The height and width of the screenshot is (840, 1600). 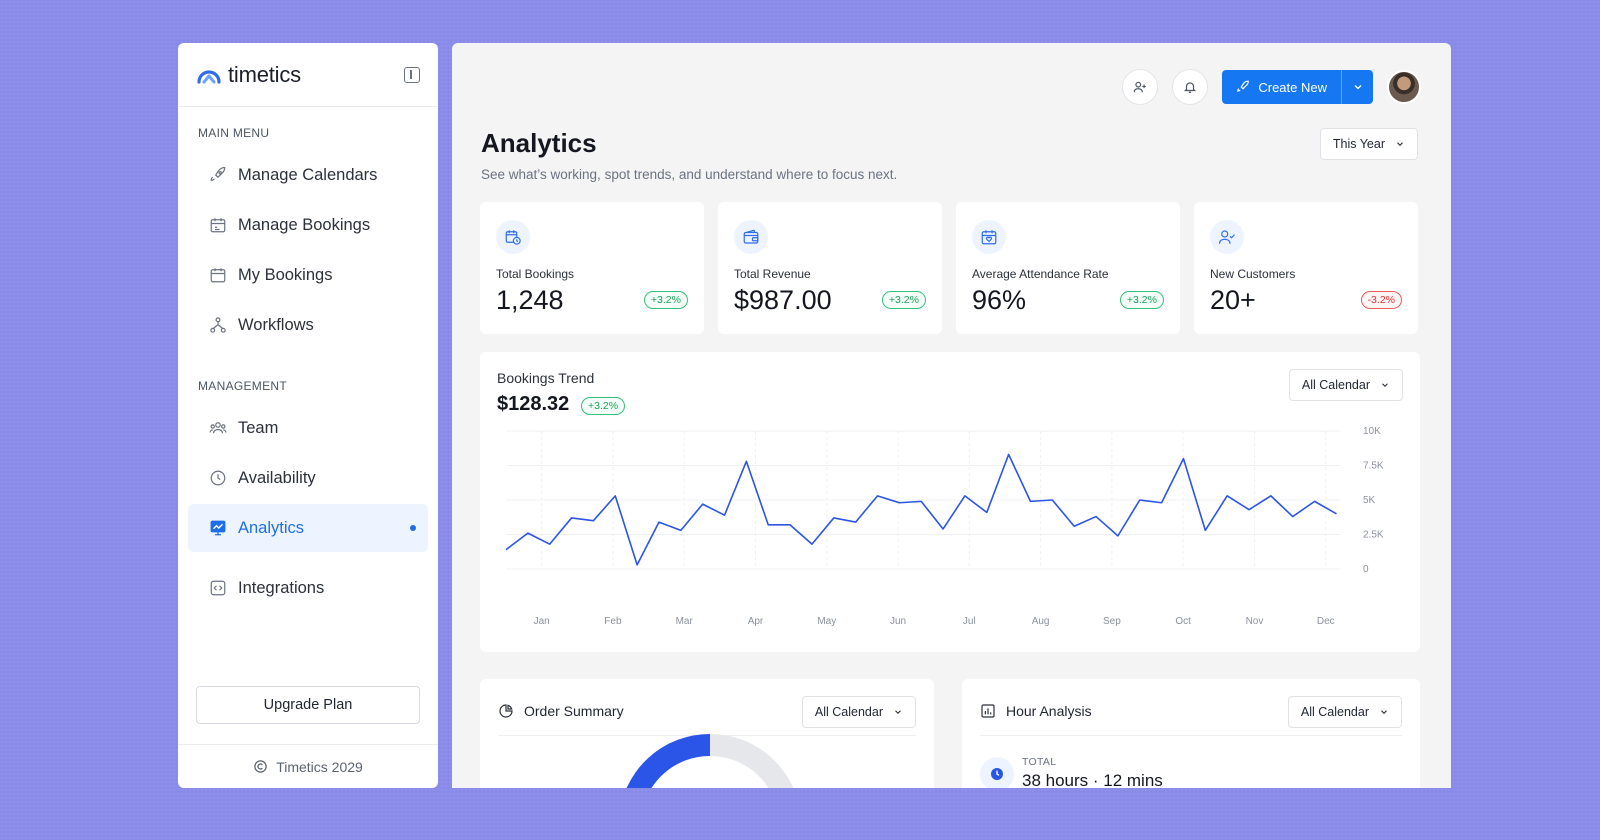 I want to click on stat-card-attendance-rate: Average Attendance Rate 96% +3.2%, so click(x=1068, y=268).